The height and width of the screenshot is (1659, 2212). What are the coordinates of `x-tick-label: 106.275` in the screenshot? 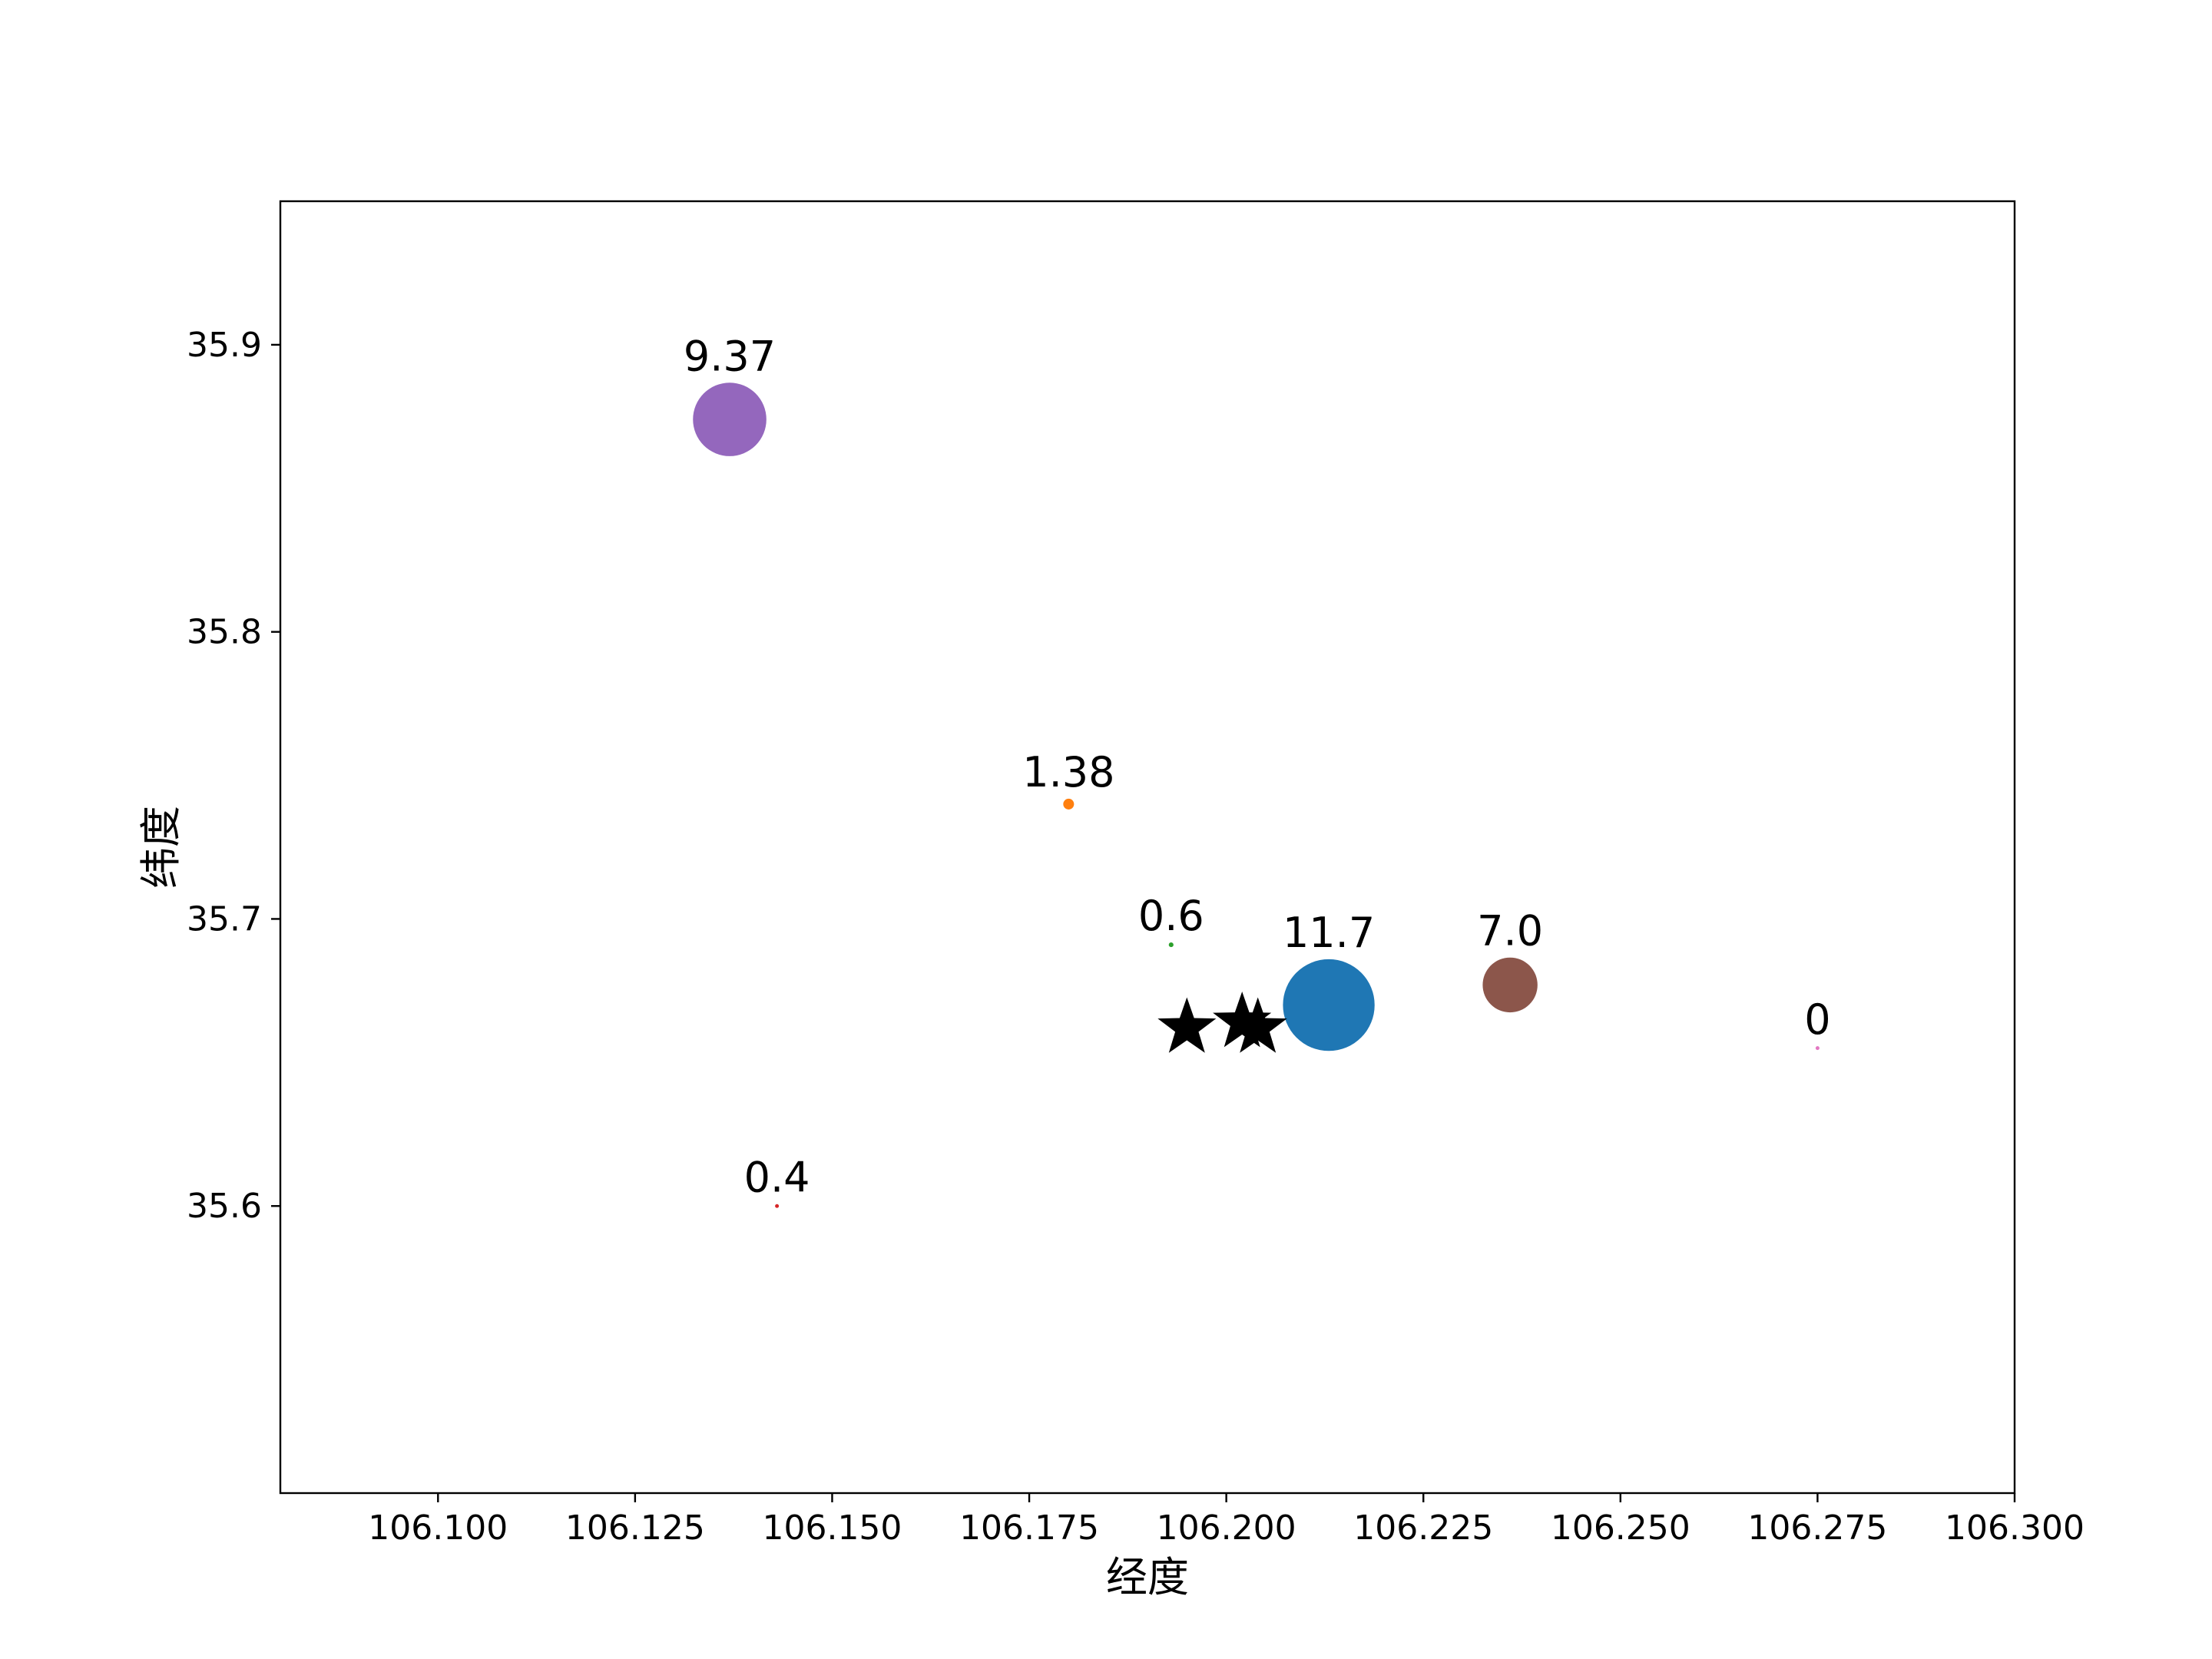 It's located at (1817, 1528).